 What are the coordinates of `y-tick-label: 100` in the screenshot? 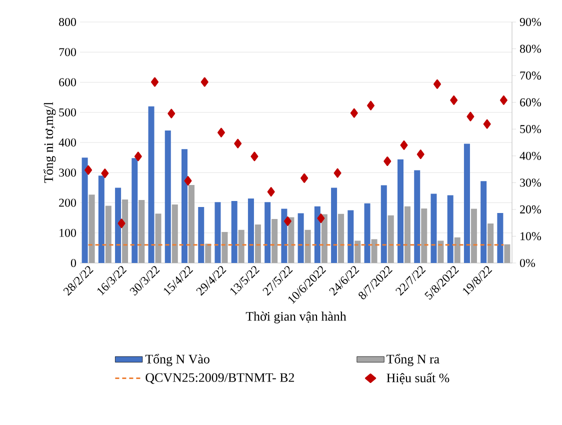 It's located at (68, 232).